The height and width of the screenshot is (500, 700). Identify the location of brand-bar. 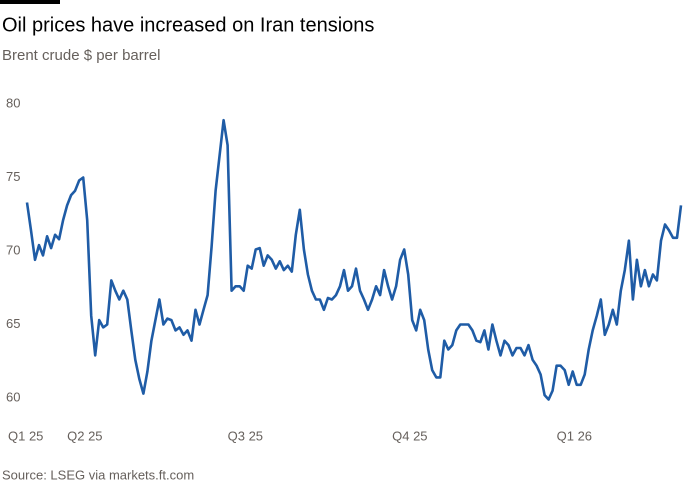
(30, 2).